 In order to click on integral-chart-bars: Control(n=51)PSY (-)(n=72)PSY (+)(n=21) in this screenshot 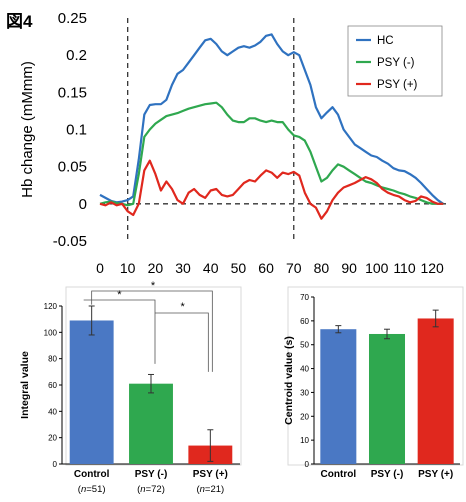, I will do `click(151, 400)`.